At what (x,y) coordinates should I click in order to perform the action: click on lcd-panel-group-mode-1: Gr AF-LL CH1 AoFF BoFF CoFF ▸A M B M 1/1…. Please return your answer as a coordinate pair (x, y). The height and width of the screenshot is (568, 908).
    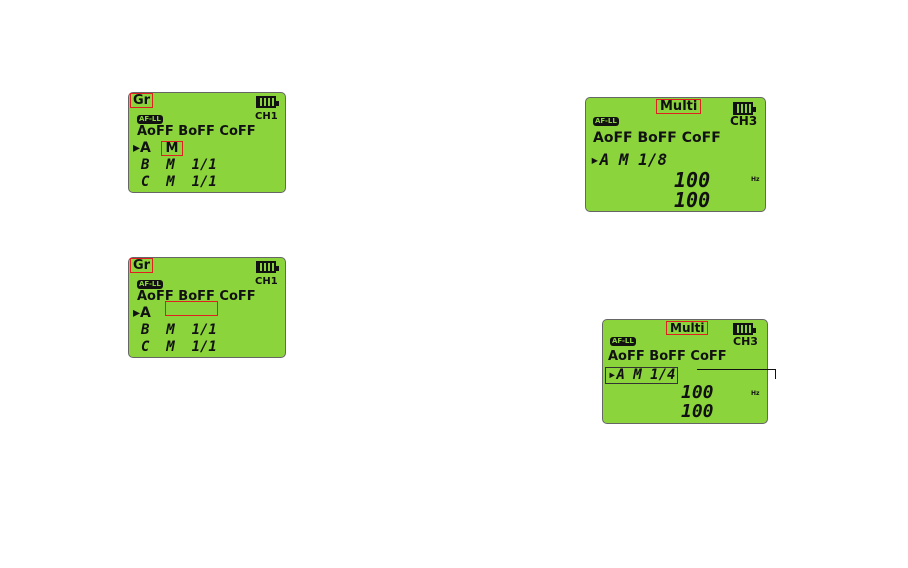
    Looking at the image, I should click on (207, 142).